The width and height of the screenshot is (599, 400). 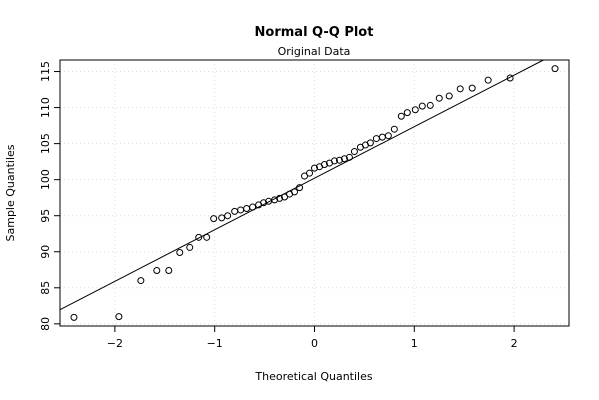 I want to click on y-axis-label: Sample Quantiles, so click(x=10, y=192).